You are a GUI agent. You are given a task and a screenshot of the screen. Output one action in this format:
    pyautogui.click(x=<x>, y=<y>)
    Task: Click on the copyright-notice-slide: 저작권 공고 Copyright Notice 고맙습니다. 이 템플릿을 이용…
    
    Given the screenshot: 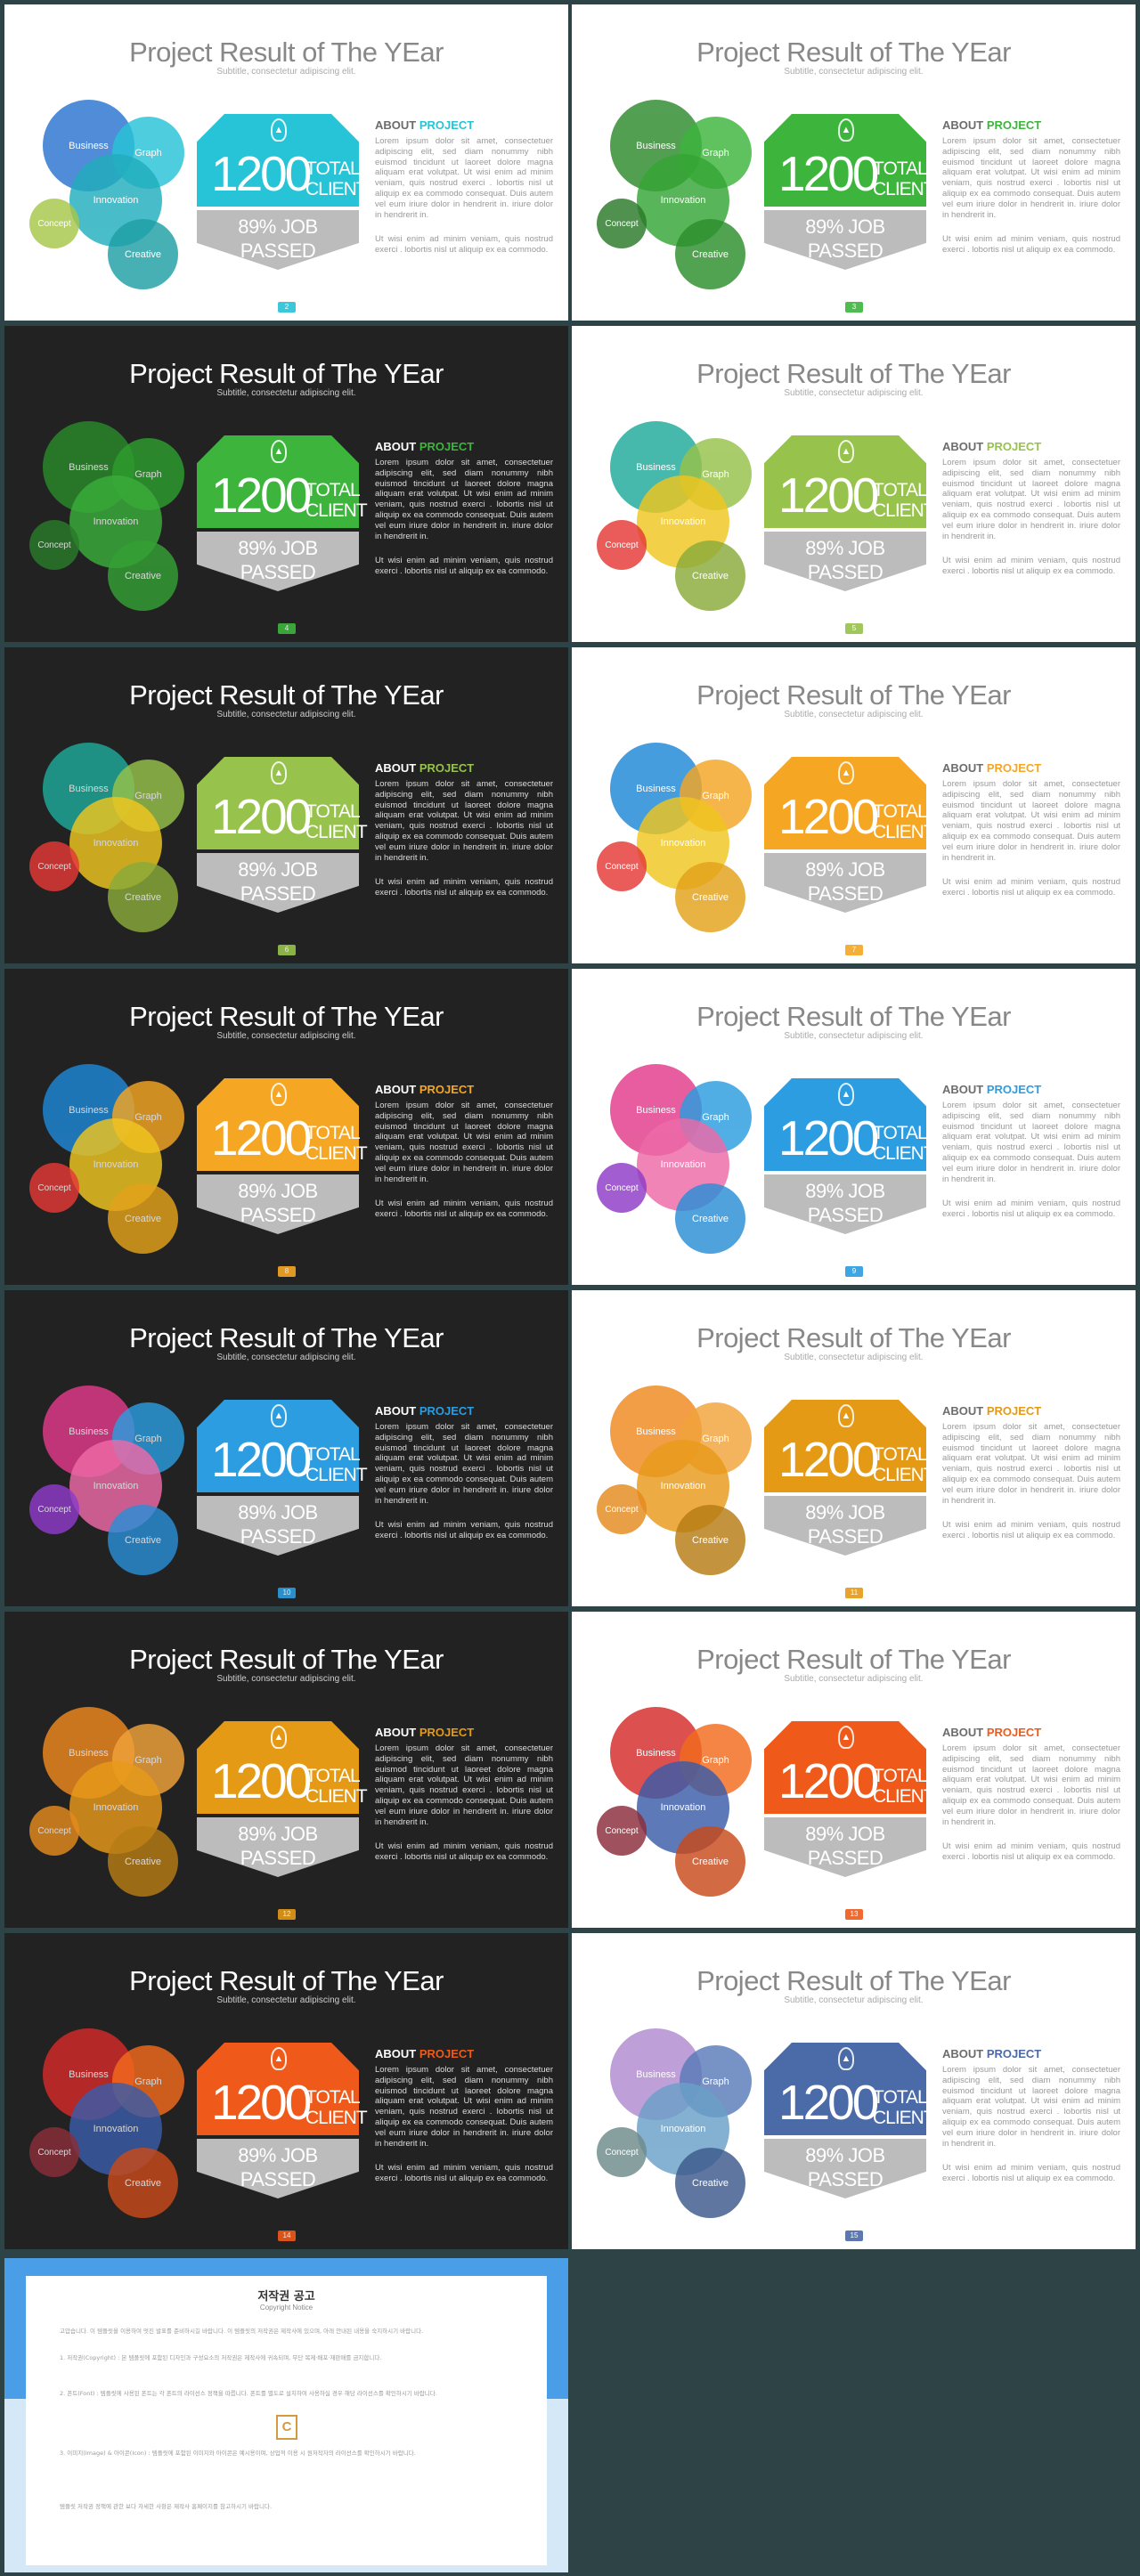 What is the action you would take?
    pyautogui.click(x=286, y=2415)
    